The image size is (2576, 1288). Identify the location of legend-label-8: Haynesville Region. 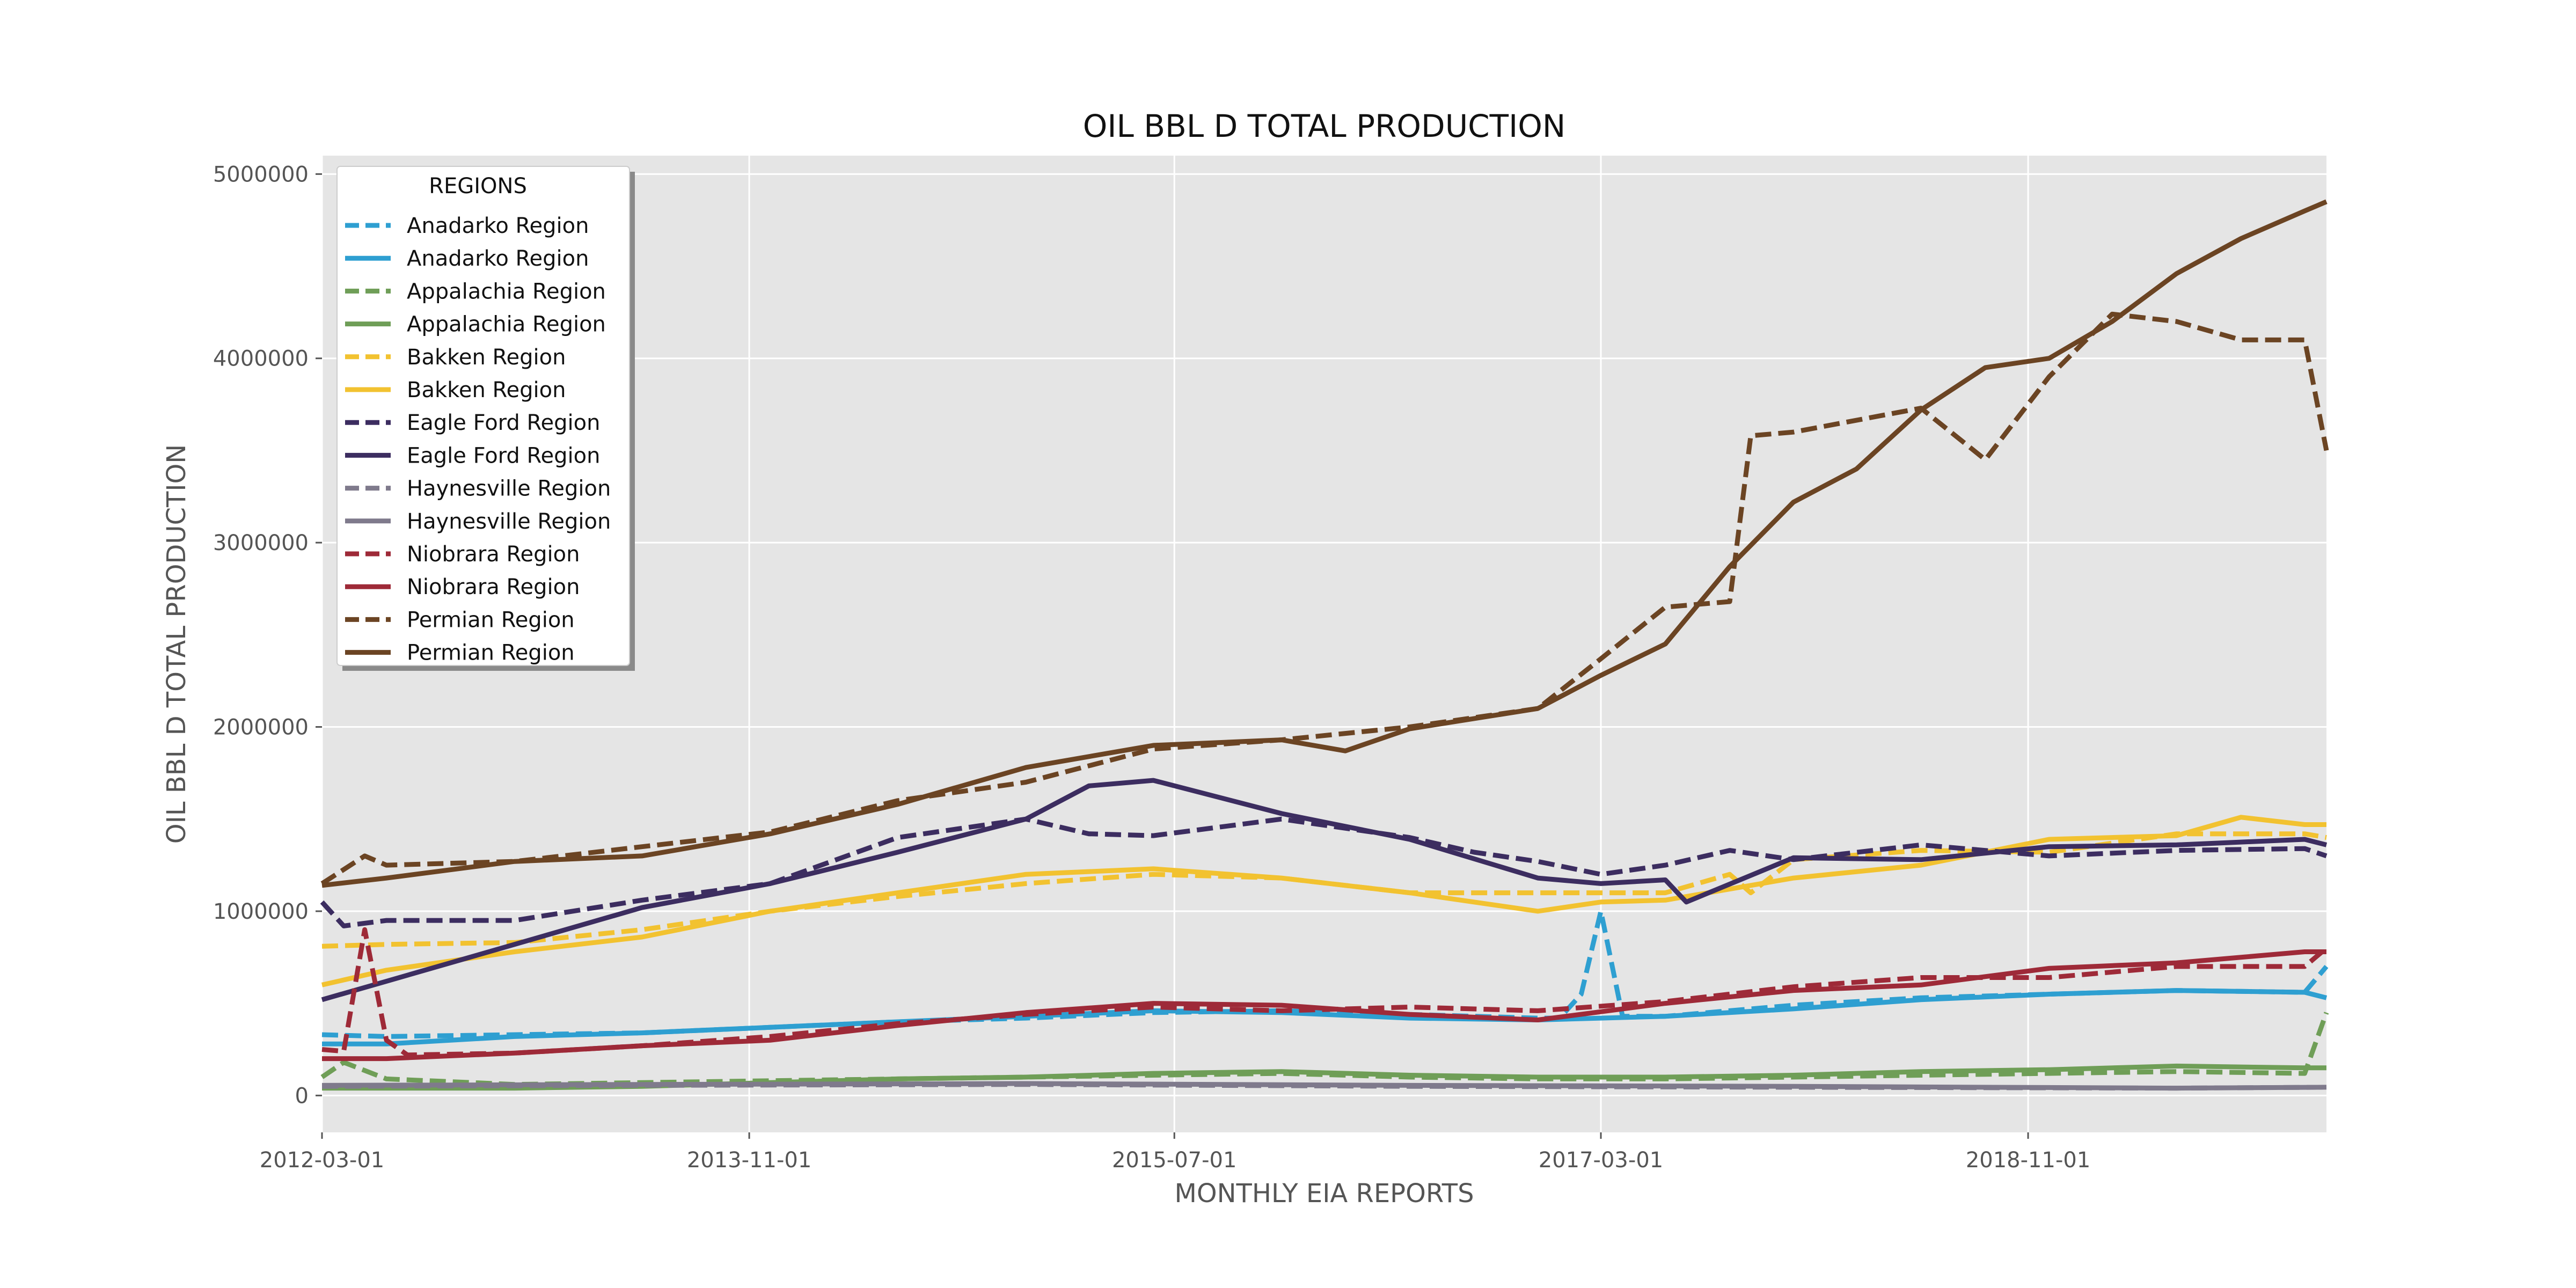
(509, 489).